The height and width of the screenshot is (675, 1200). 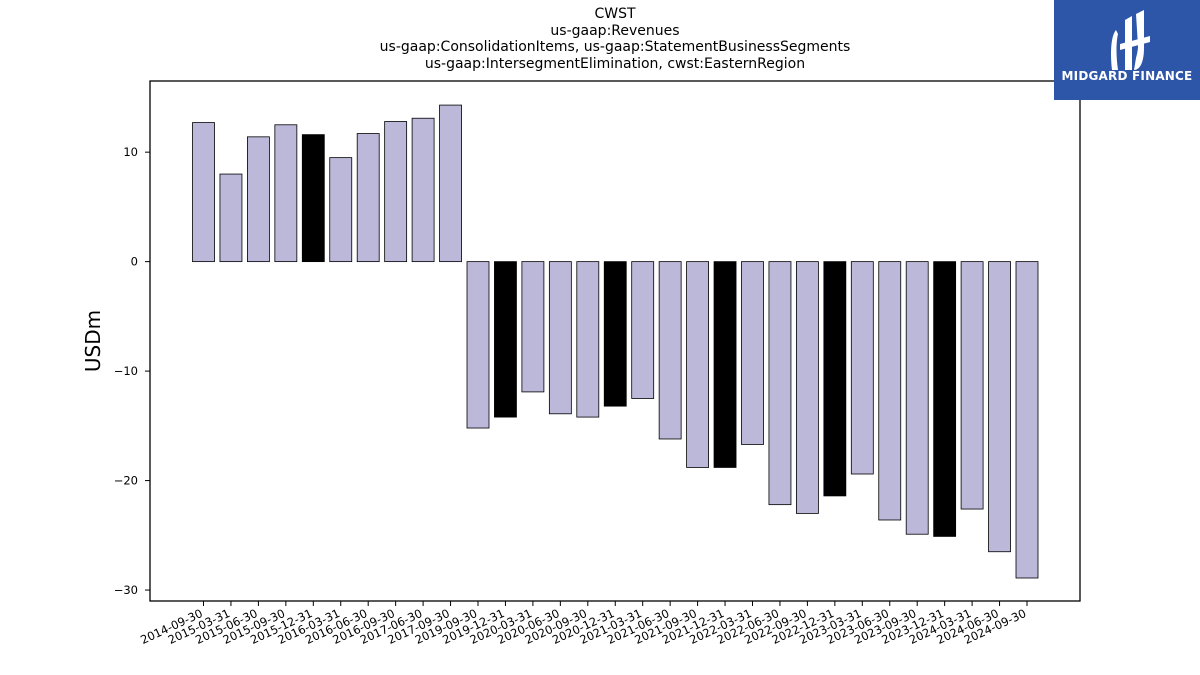 I want to click on chart-title-line-1: CWST, so click(x=615, y=14).